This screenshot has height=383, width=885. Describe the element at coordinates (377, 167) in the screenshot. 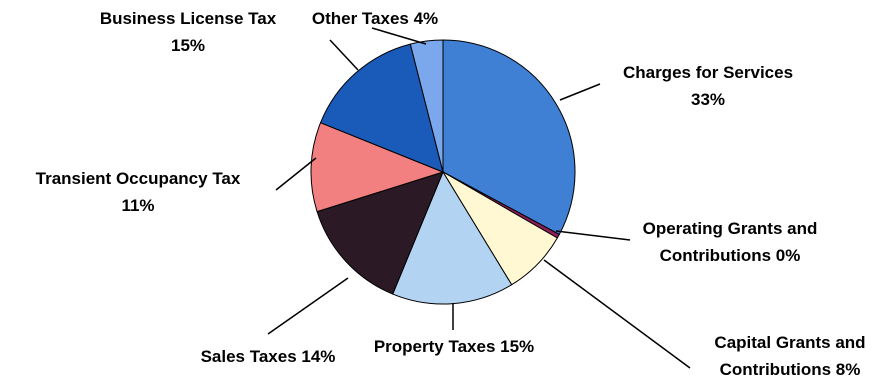

I see `pie-slice-transient-occupancy-tax` at that location.